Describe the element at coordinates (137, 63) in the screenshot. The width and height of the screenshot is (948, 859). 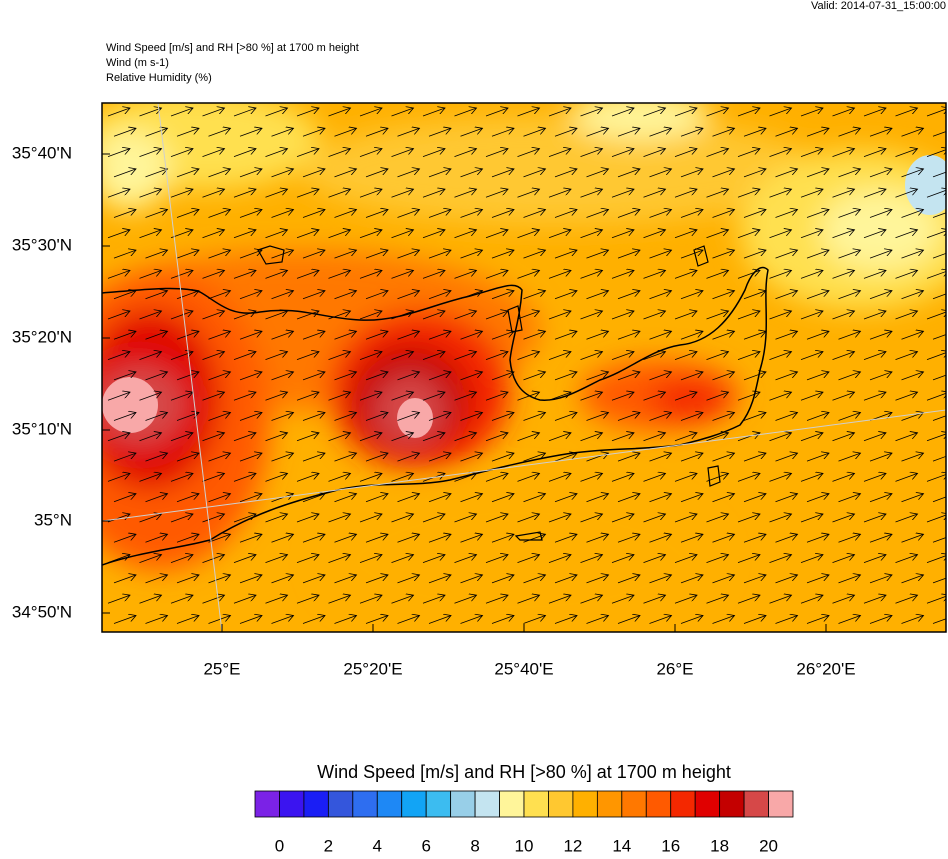
I see `title-line: Wind (m s-1)` at that location.